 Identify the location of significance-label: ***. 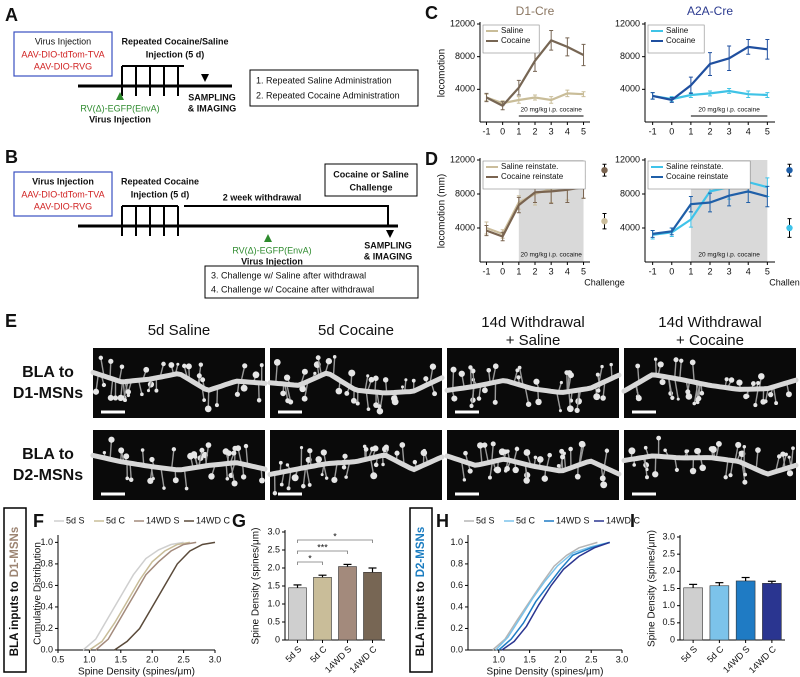
(322, 547).